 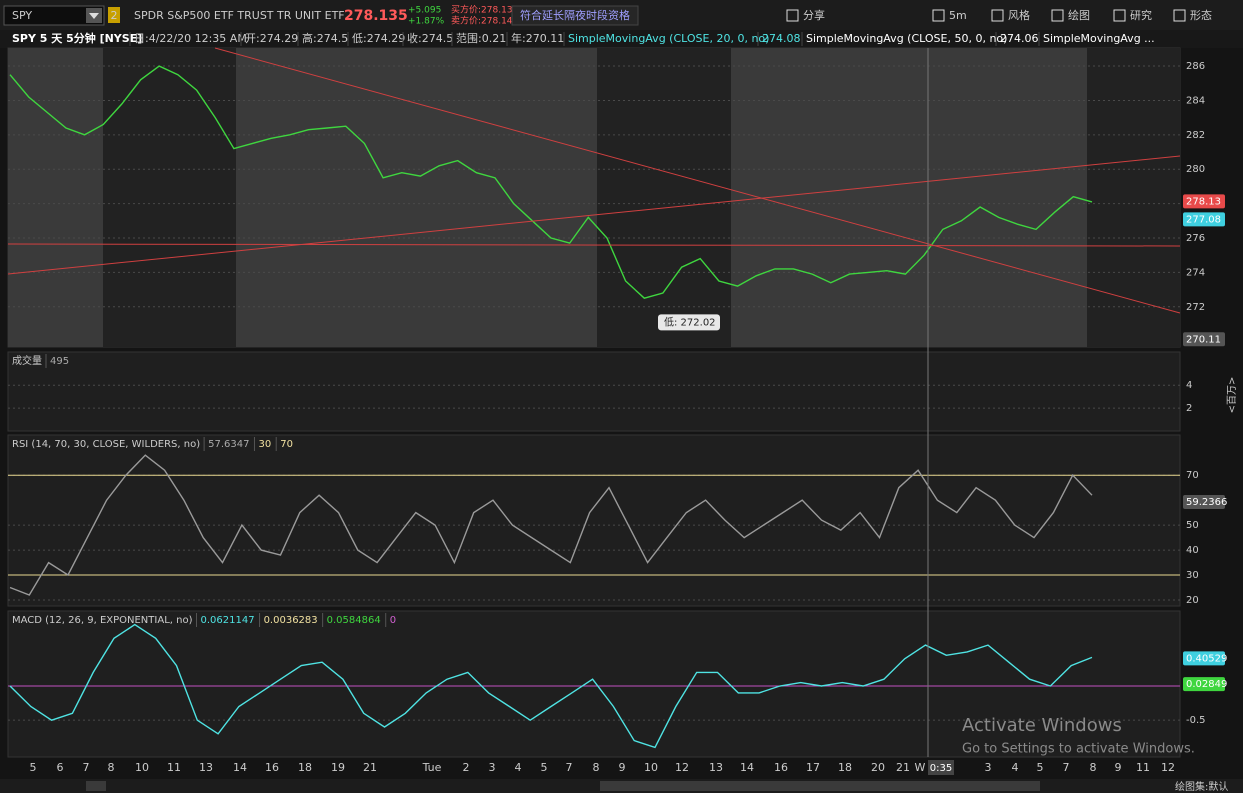 What do you see at coordinates (813, 767) in the screenshot?
I see `x-tick-label: 17` at bounding box center [813, 767].